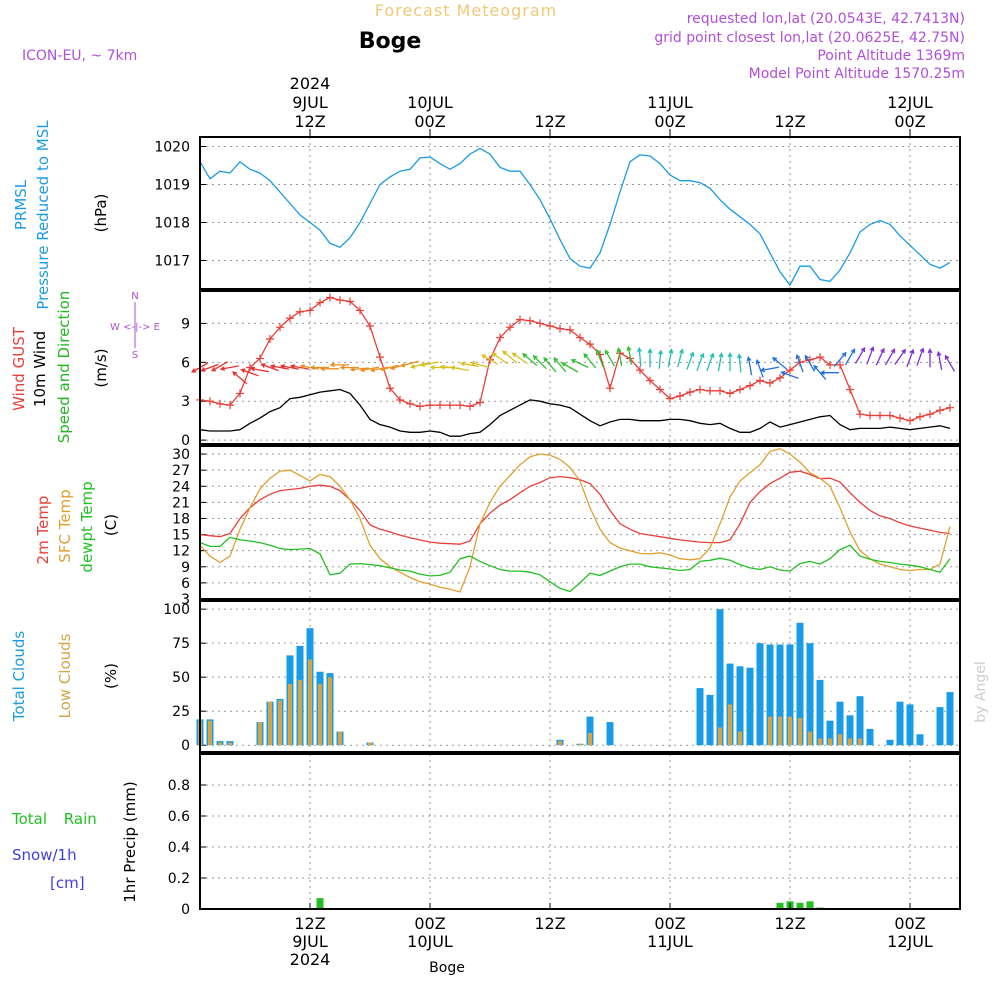 This screenshot has height=1000, width=1000. I want to click on compass-s-label: S, so click(135, 355).